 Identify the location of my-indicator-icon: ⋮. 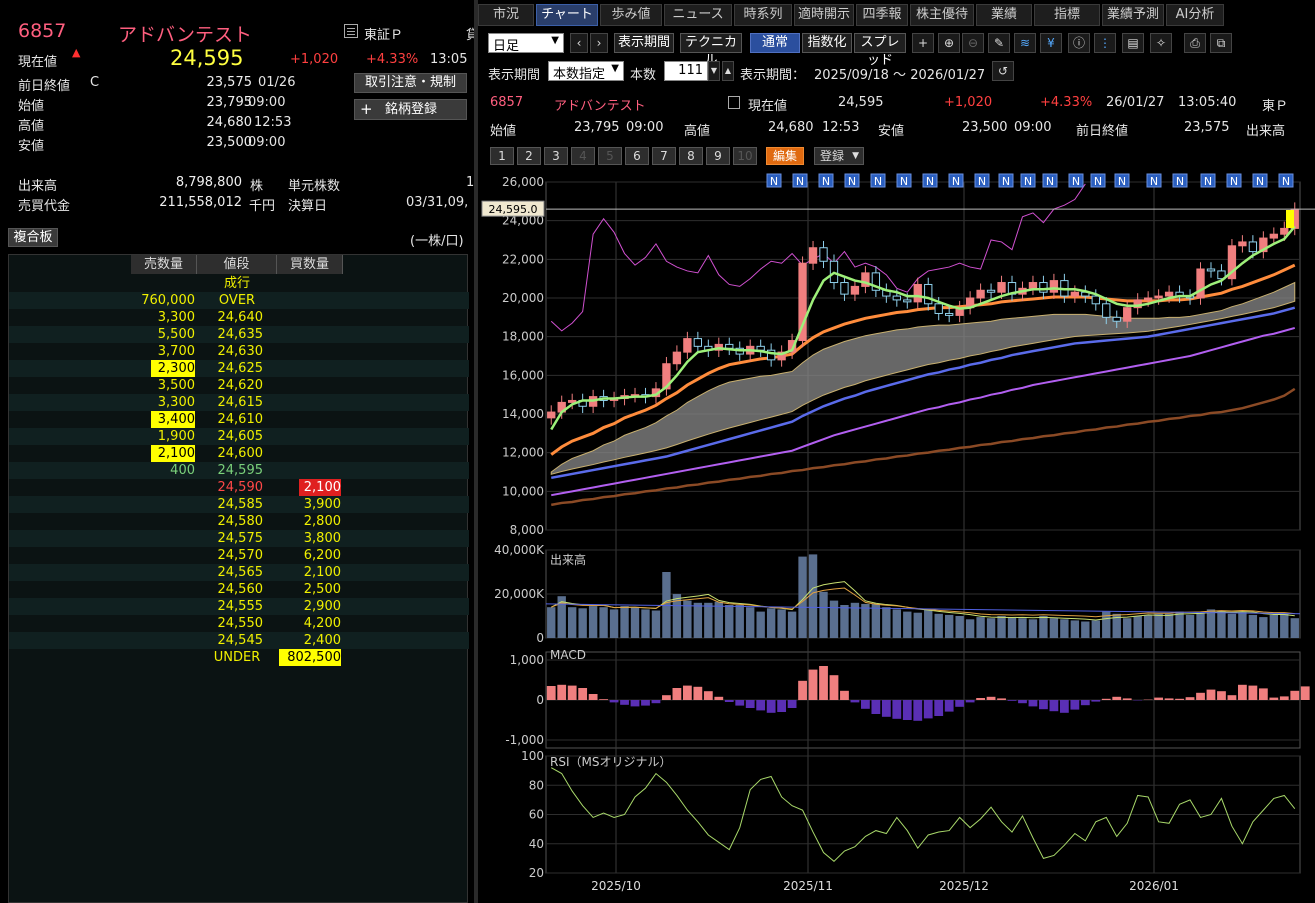
(1105, 43).